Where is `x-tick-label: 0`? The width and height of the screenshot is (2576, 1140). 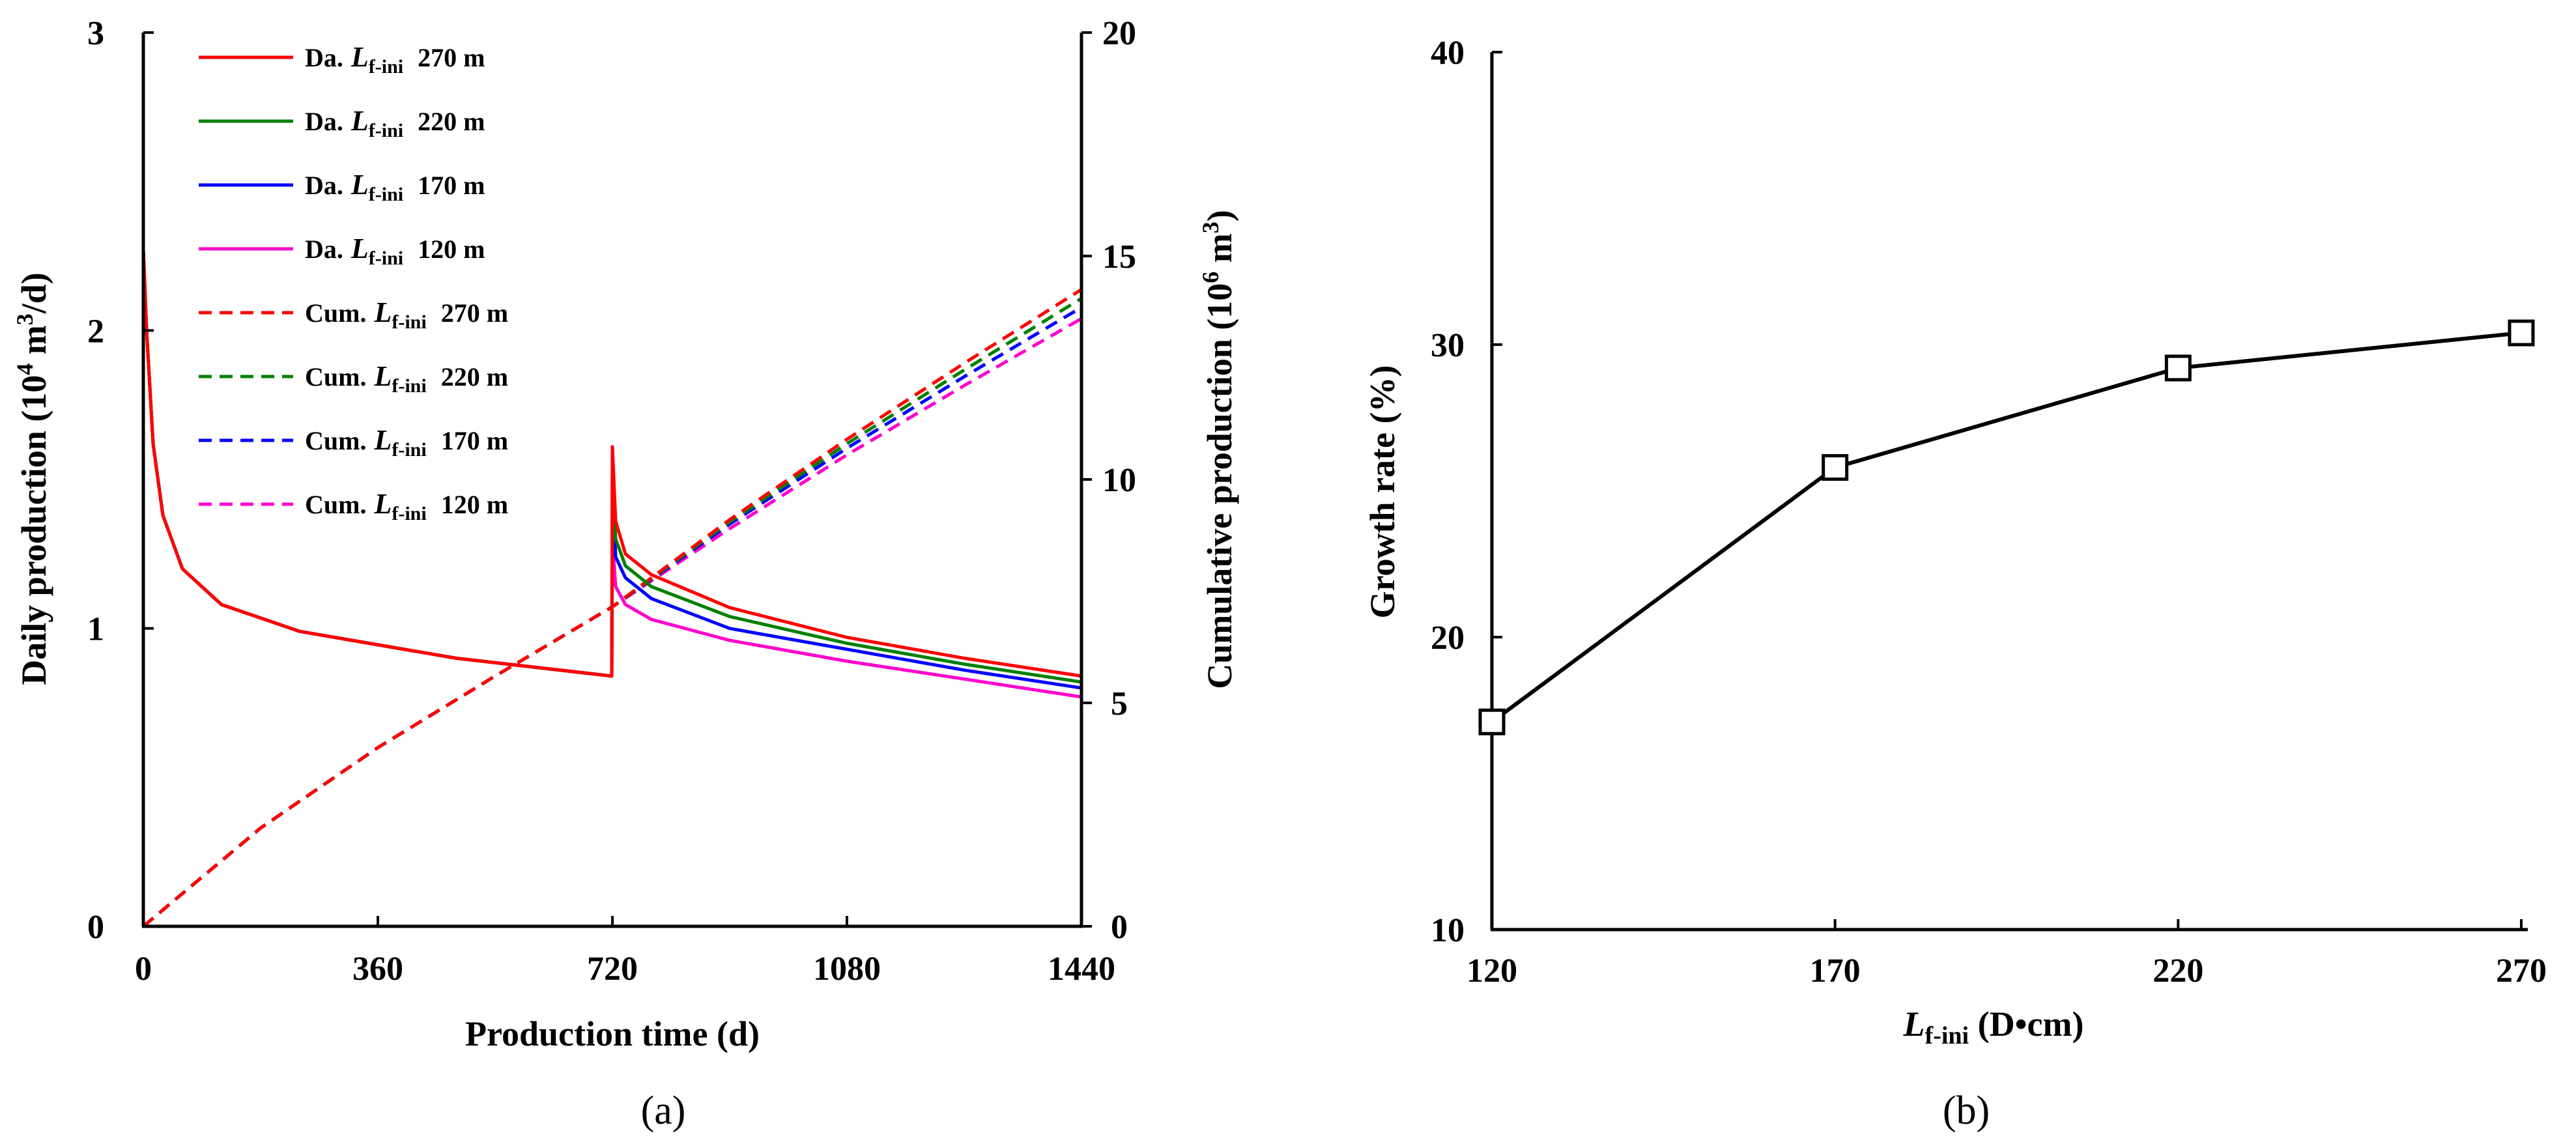 x-tick-label: 0 is located at coordinates (143, 969).